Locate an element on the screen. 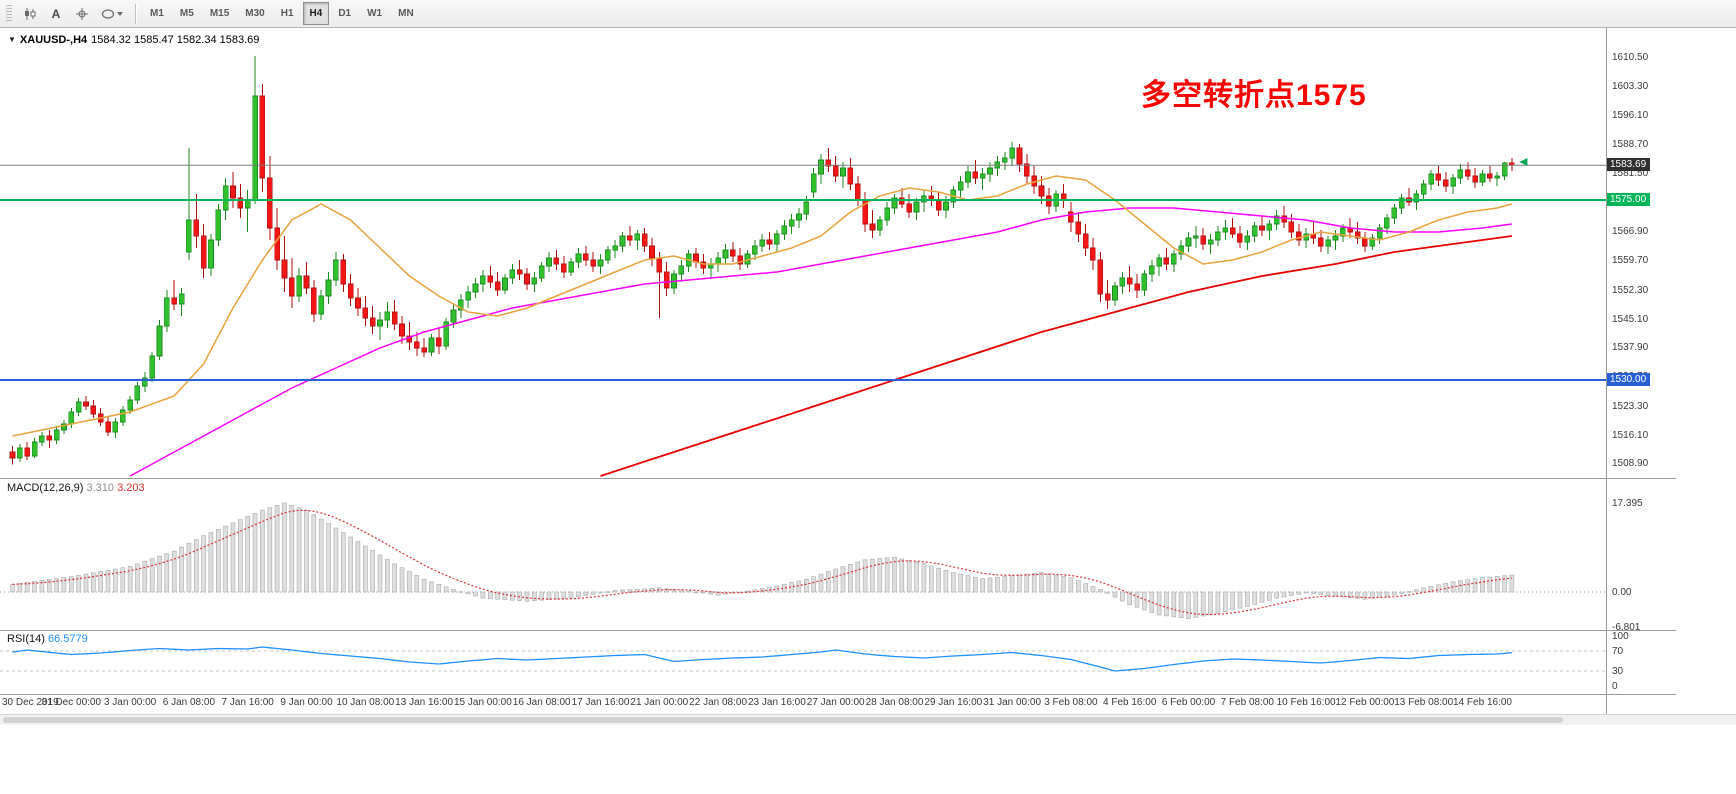  crosshair-icon is located at coordinates (82, 14).